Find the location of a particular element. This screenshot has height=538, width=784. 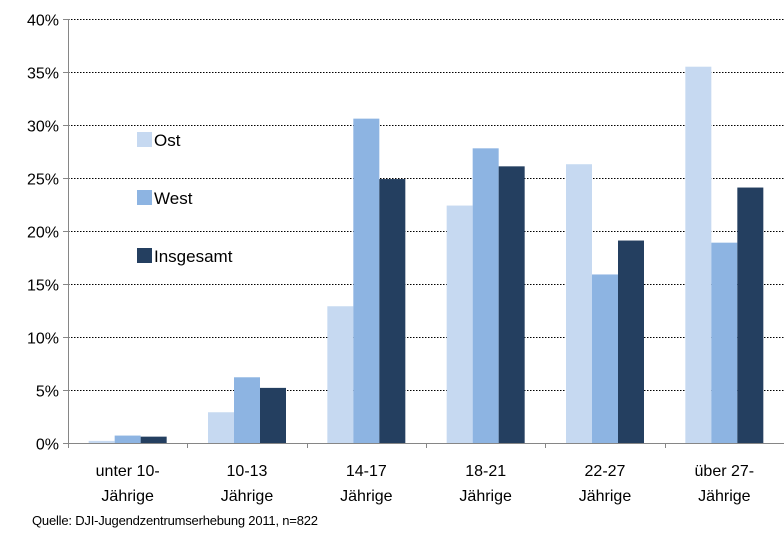

x-tick-label: 14-17 is located at coordinates (366, 471).